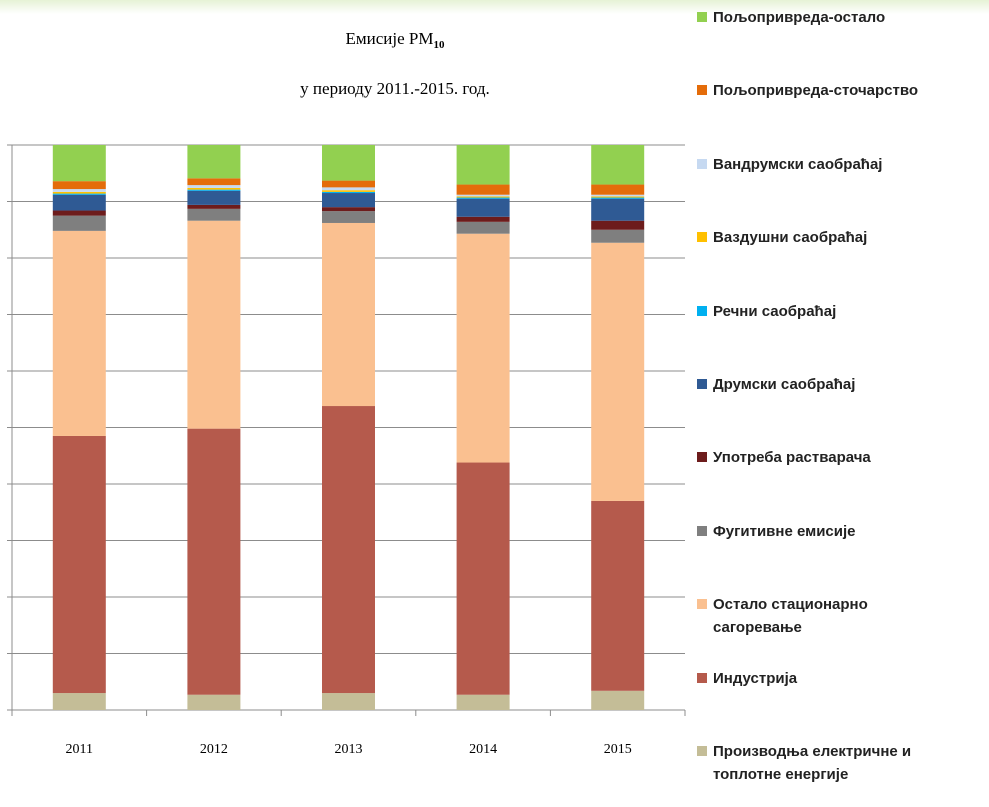  Describe the element at coordinates (798, 164) in the screenshot. I see `legend-label: Вандрумски саобраћај` at that location.